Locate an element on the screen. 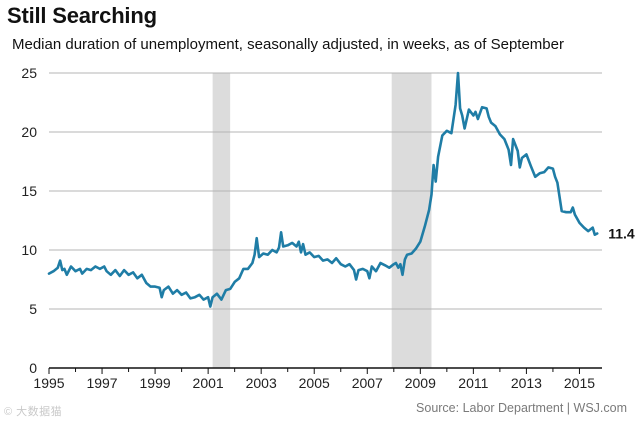 The height and width of the screenshot is (426, 640). data-labels: 11.4 is located at coordinates (621, 233).